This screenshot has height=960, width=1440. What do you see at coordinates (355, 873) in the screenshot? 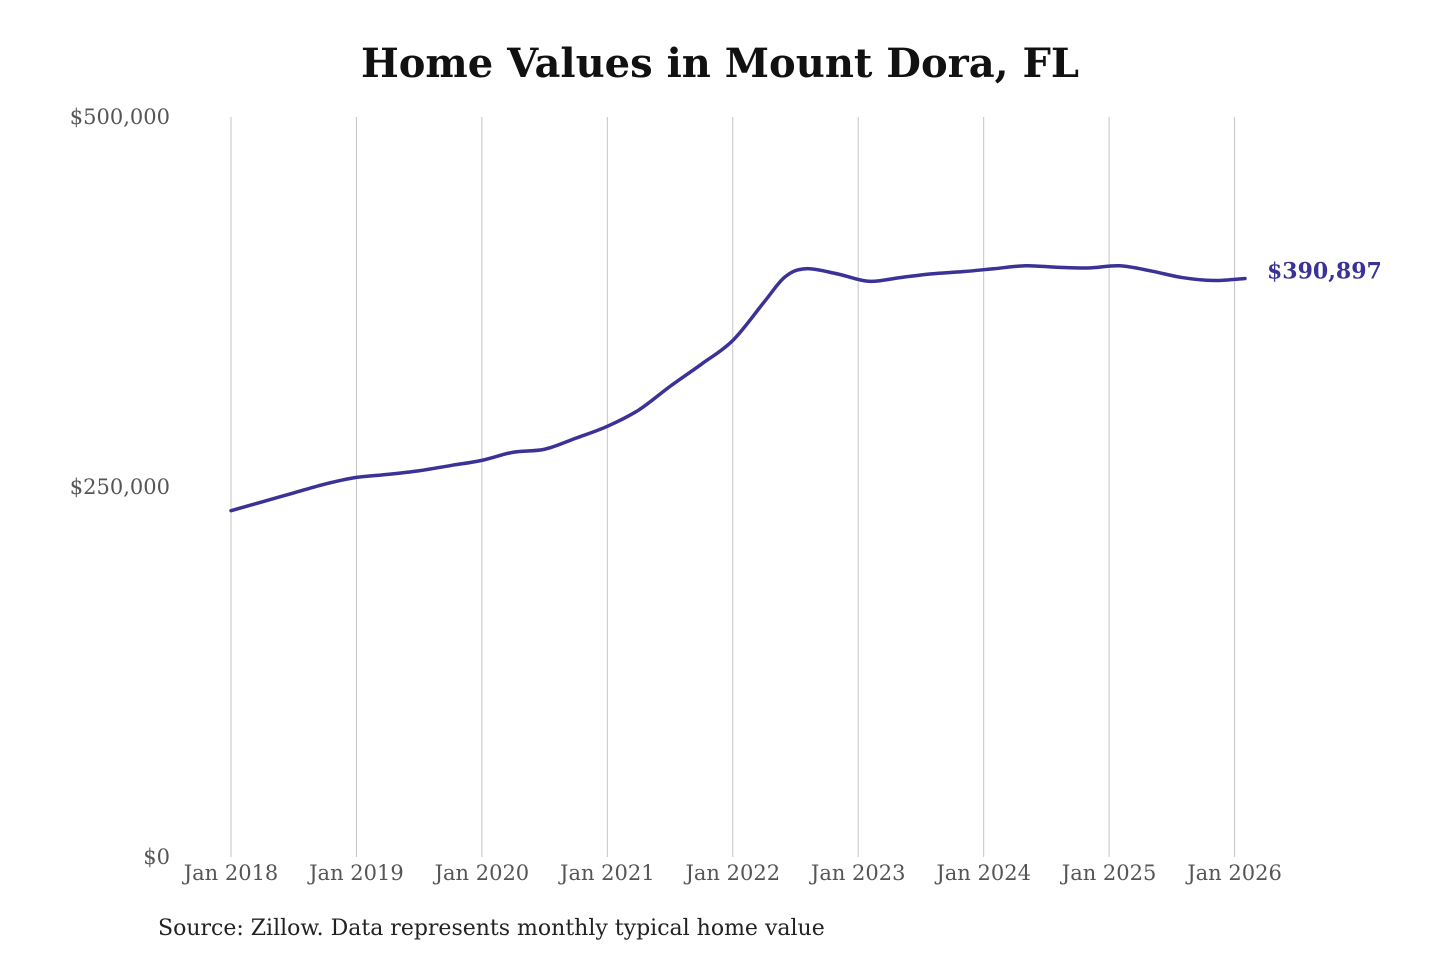
I see `x-tick-label: Jan 2019` at bounding box center [355, 873].